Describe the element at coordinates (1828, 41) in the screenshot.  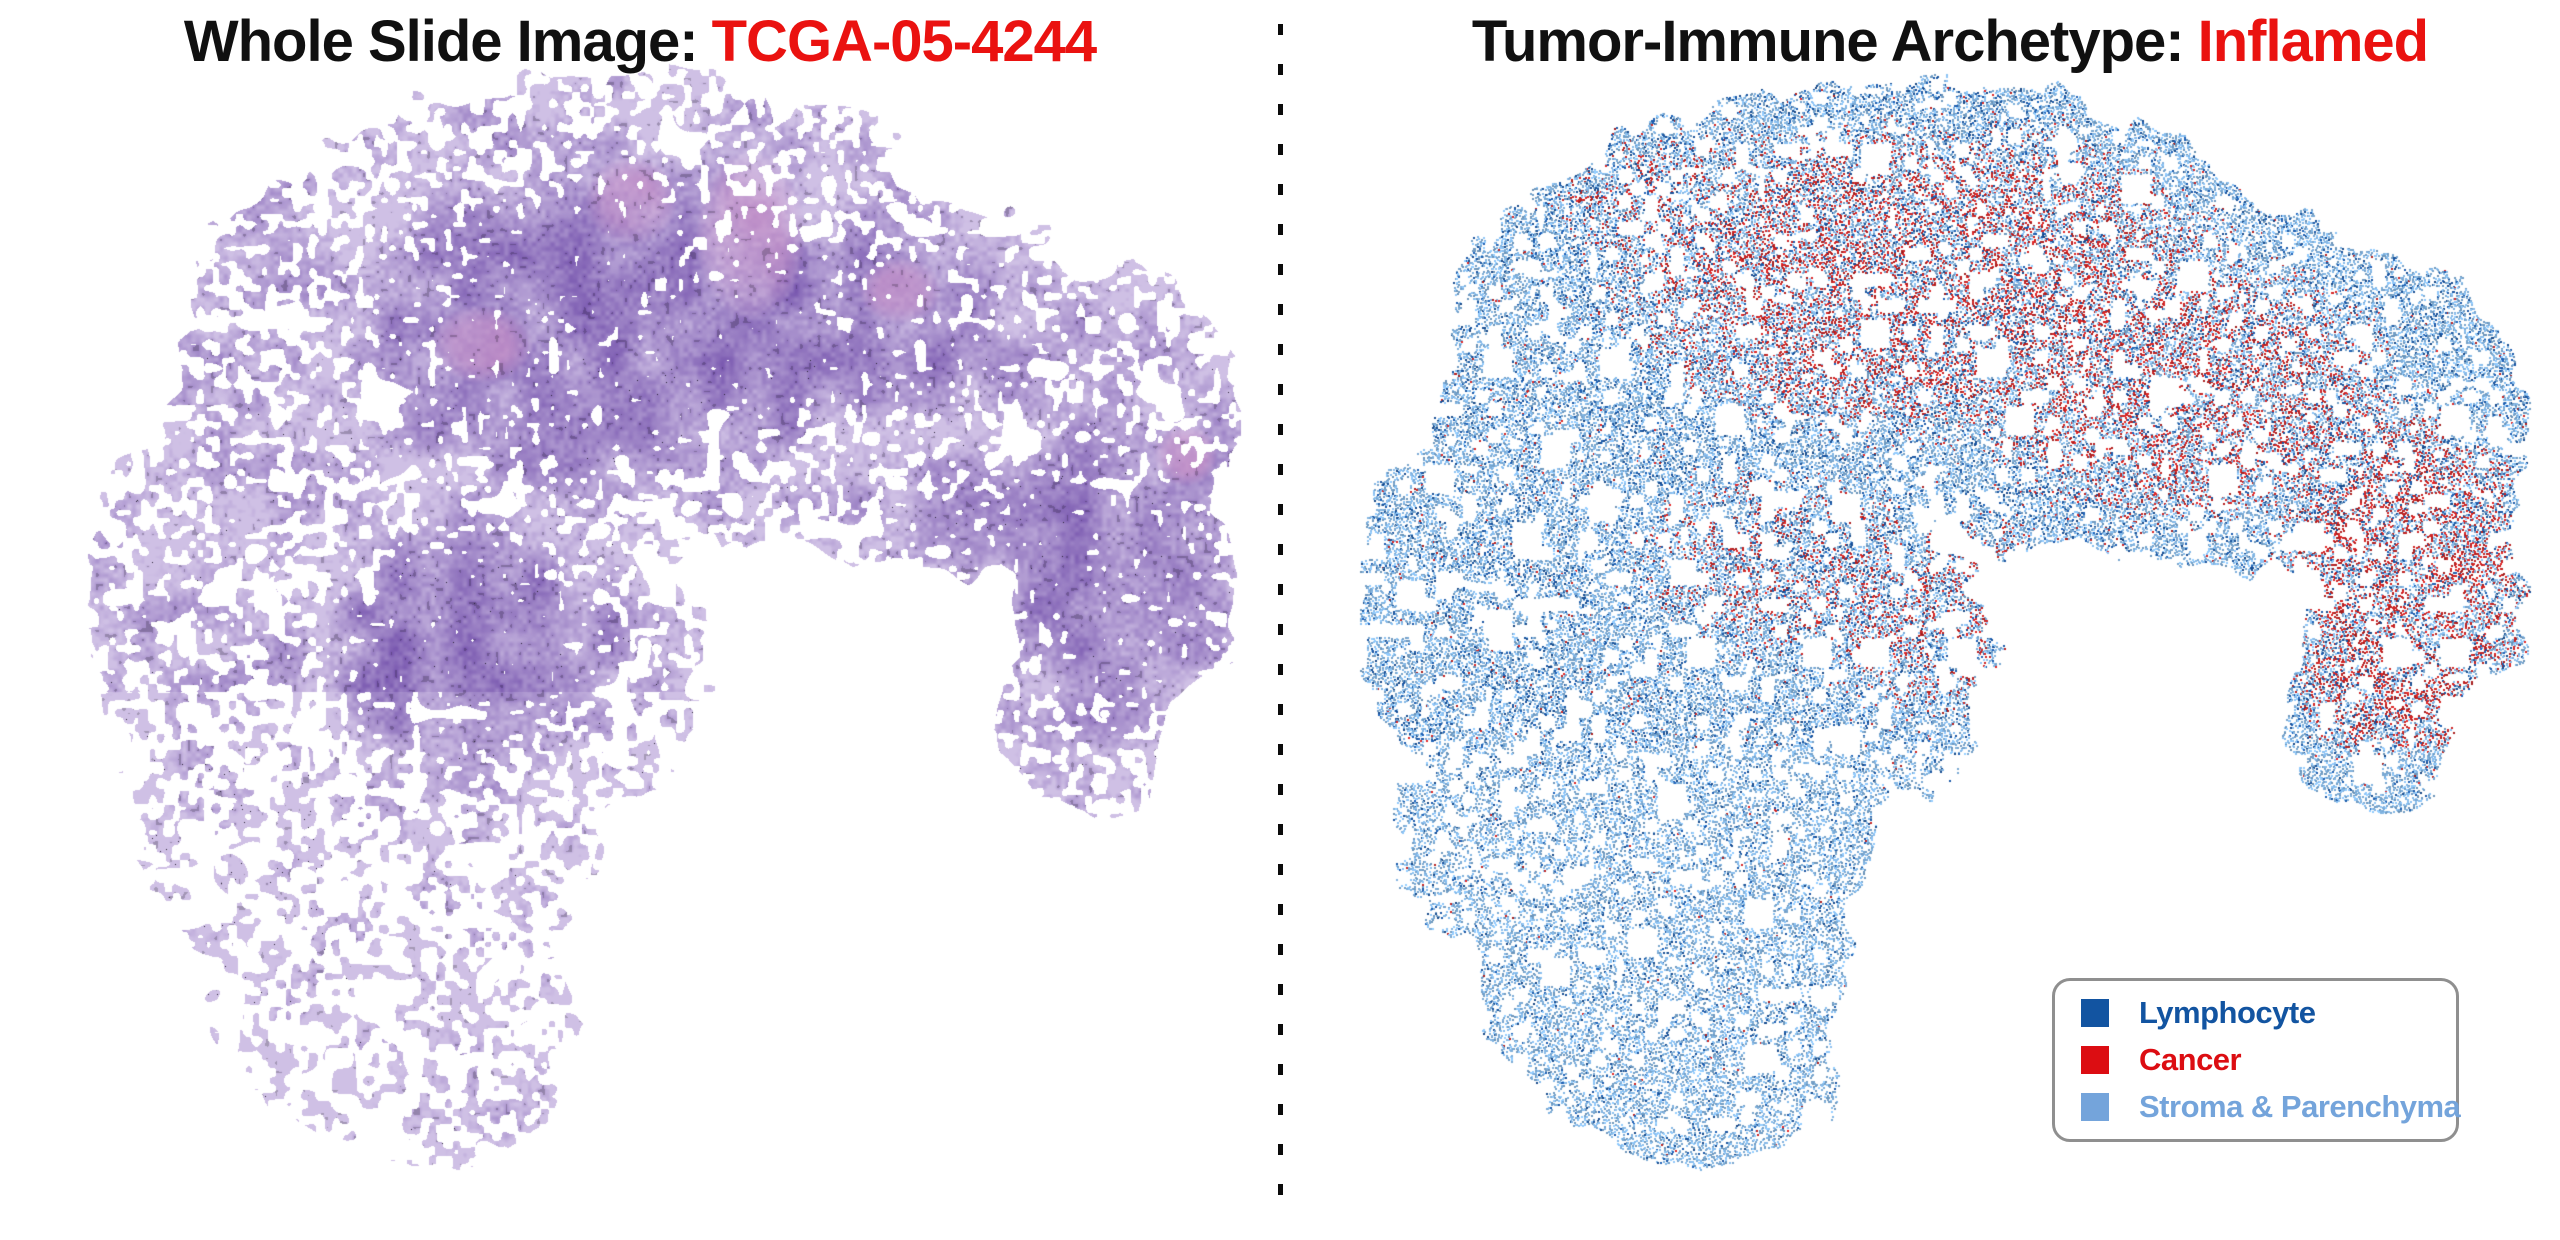
I see `right-title-text: Tumor-Immune Archetype:` at that location.